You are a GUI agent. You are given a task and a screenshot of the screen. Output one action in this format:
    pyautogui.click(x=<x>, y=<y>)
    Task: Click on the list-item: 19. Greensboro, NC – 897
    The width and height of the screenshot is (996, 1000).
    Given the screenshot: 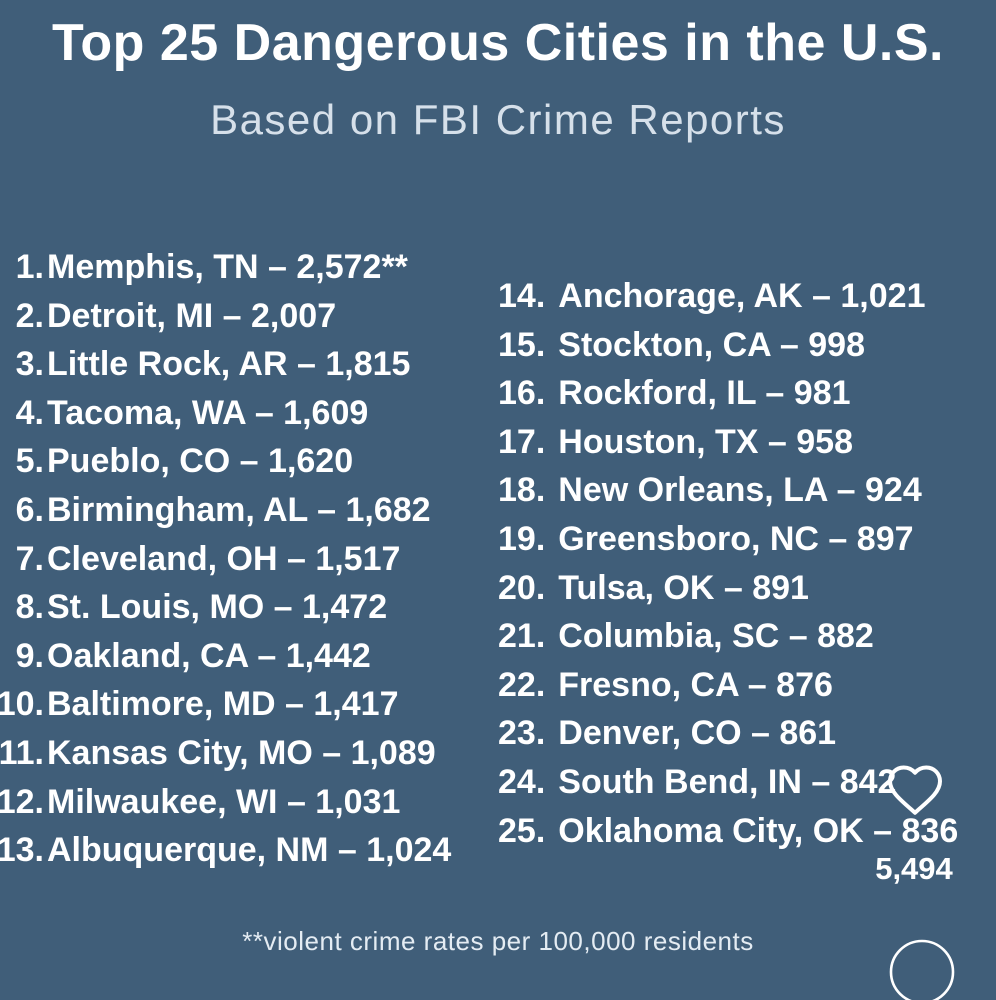 What is the action you would take?
    pyautogui.click(x=728, y=539)
    